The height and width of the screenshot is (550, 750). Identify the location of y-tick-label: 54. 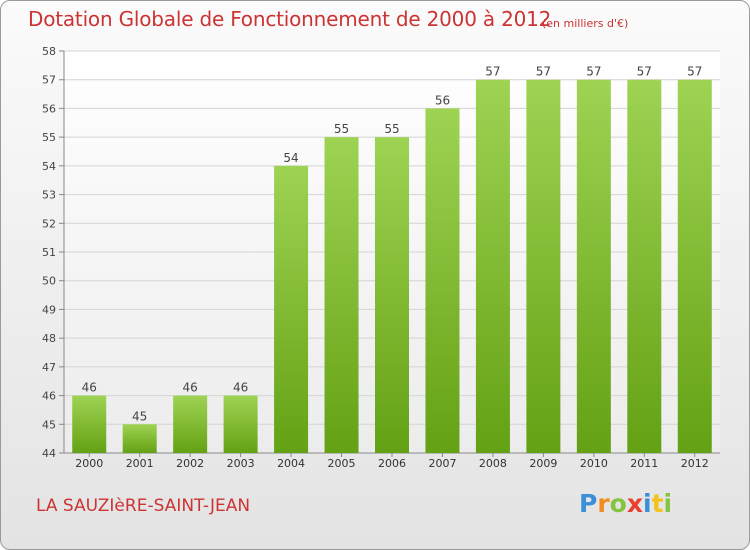
(49, 166).